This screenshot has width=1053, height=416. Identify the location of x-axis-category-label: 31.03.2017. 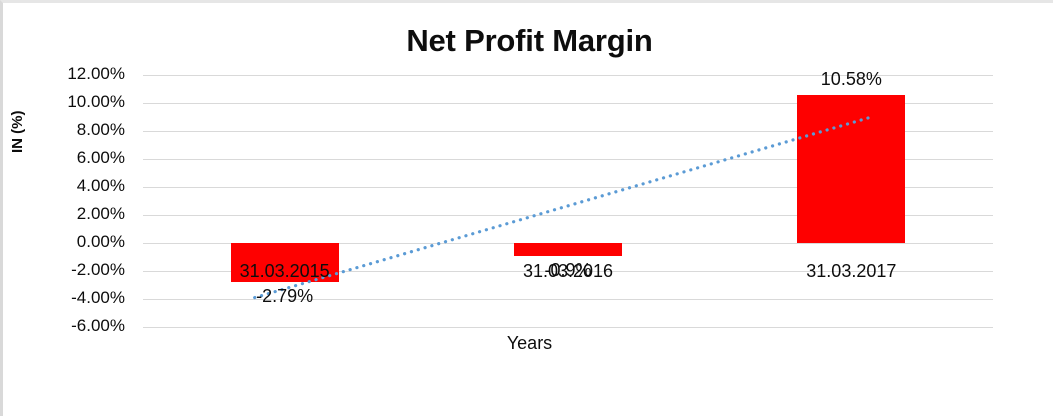
(851, 271).